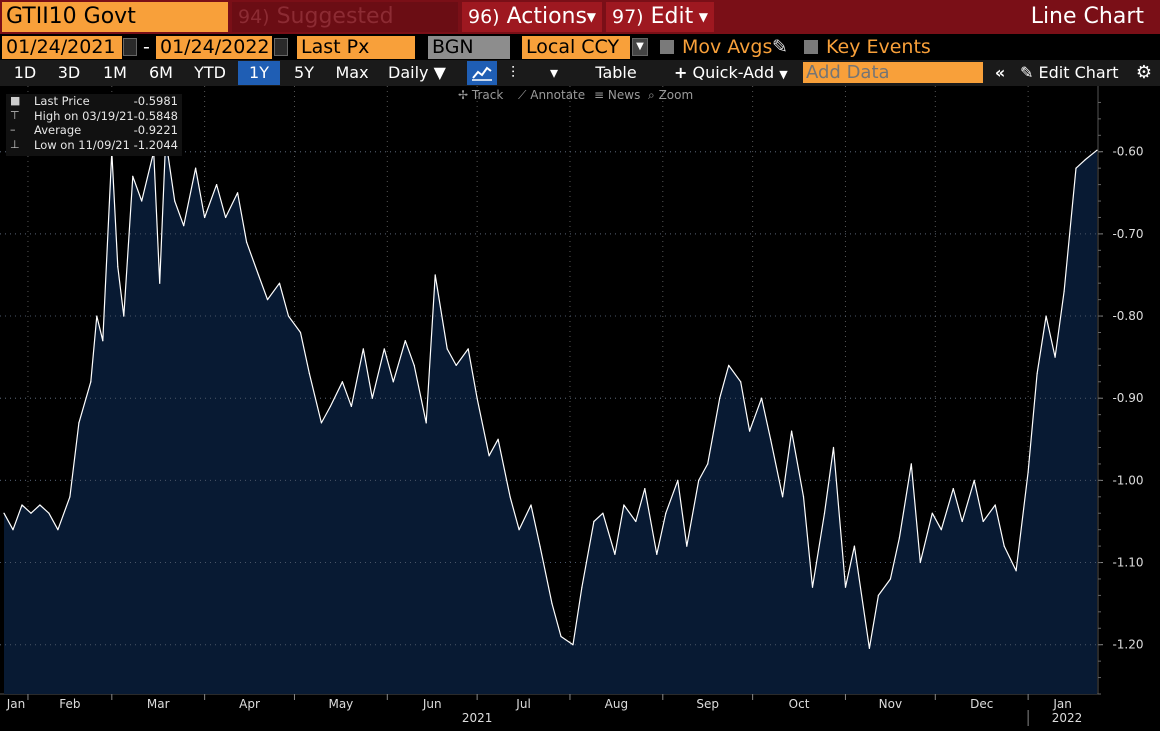  Describe the element at coordinates (1127, 398) in the screenshot. I see `y-tick-label: -0.90` at that location.